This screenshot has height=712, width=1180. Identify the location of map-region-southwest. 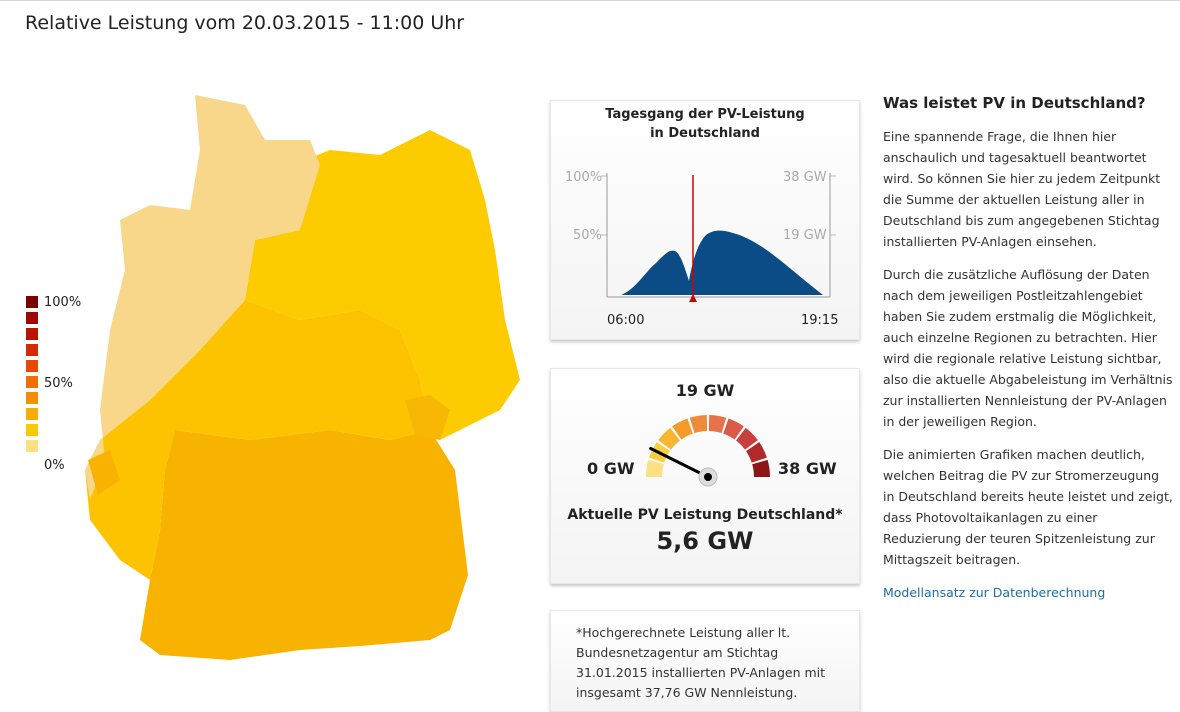
(104, 472).